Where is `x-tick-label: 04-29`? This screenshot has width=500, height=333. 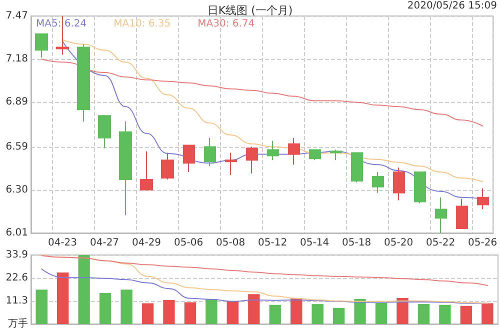
x-tick-label: 04-29 is located at coordinates (147, 243).